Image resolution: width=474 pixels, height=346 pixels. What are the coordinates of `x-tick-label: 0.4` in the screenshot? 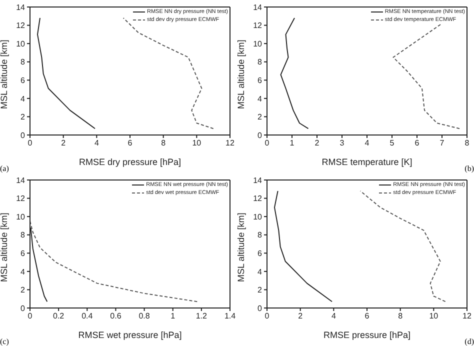 It's located at (88, 316).